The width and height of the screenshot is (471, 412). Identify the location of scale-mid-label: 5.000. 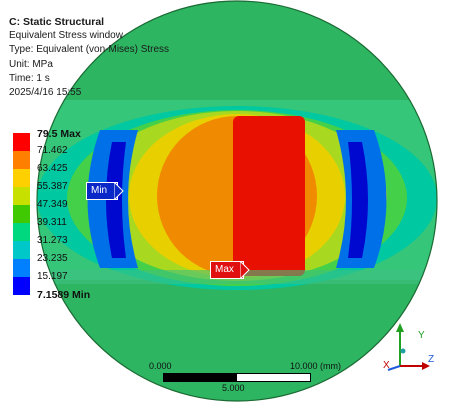
(233, 388).